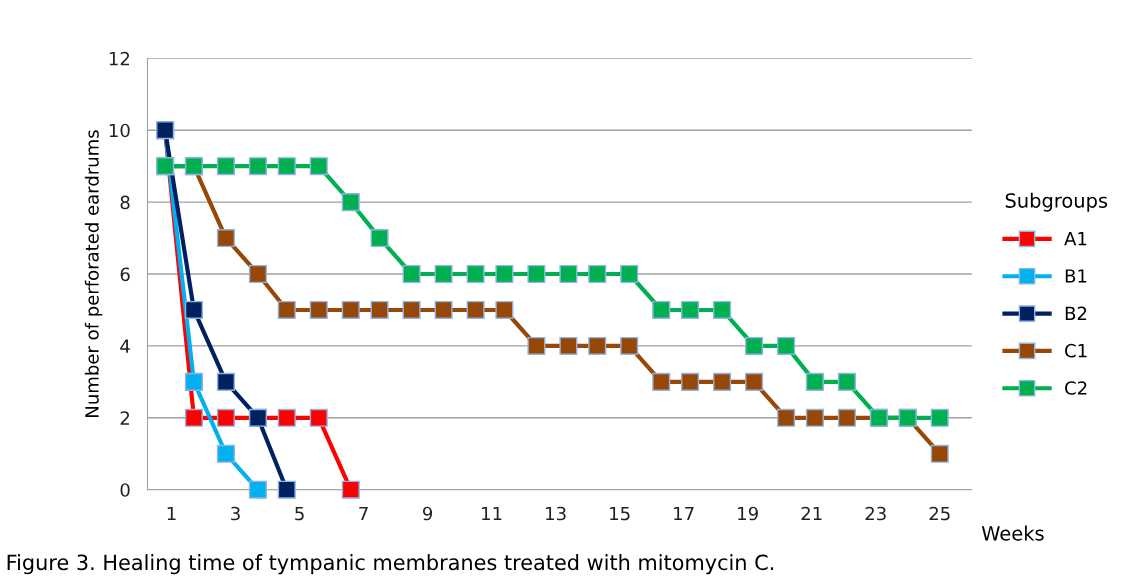 The width and height of the screenshot is (1126, 583). I want to click on x-tick-label: 15, so click(620, 513).